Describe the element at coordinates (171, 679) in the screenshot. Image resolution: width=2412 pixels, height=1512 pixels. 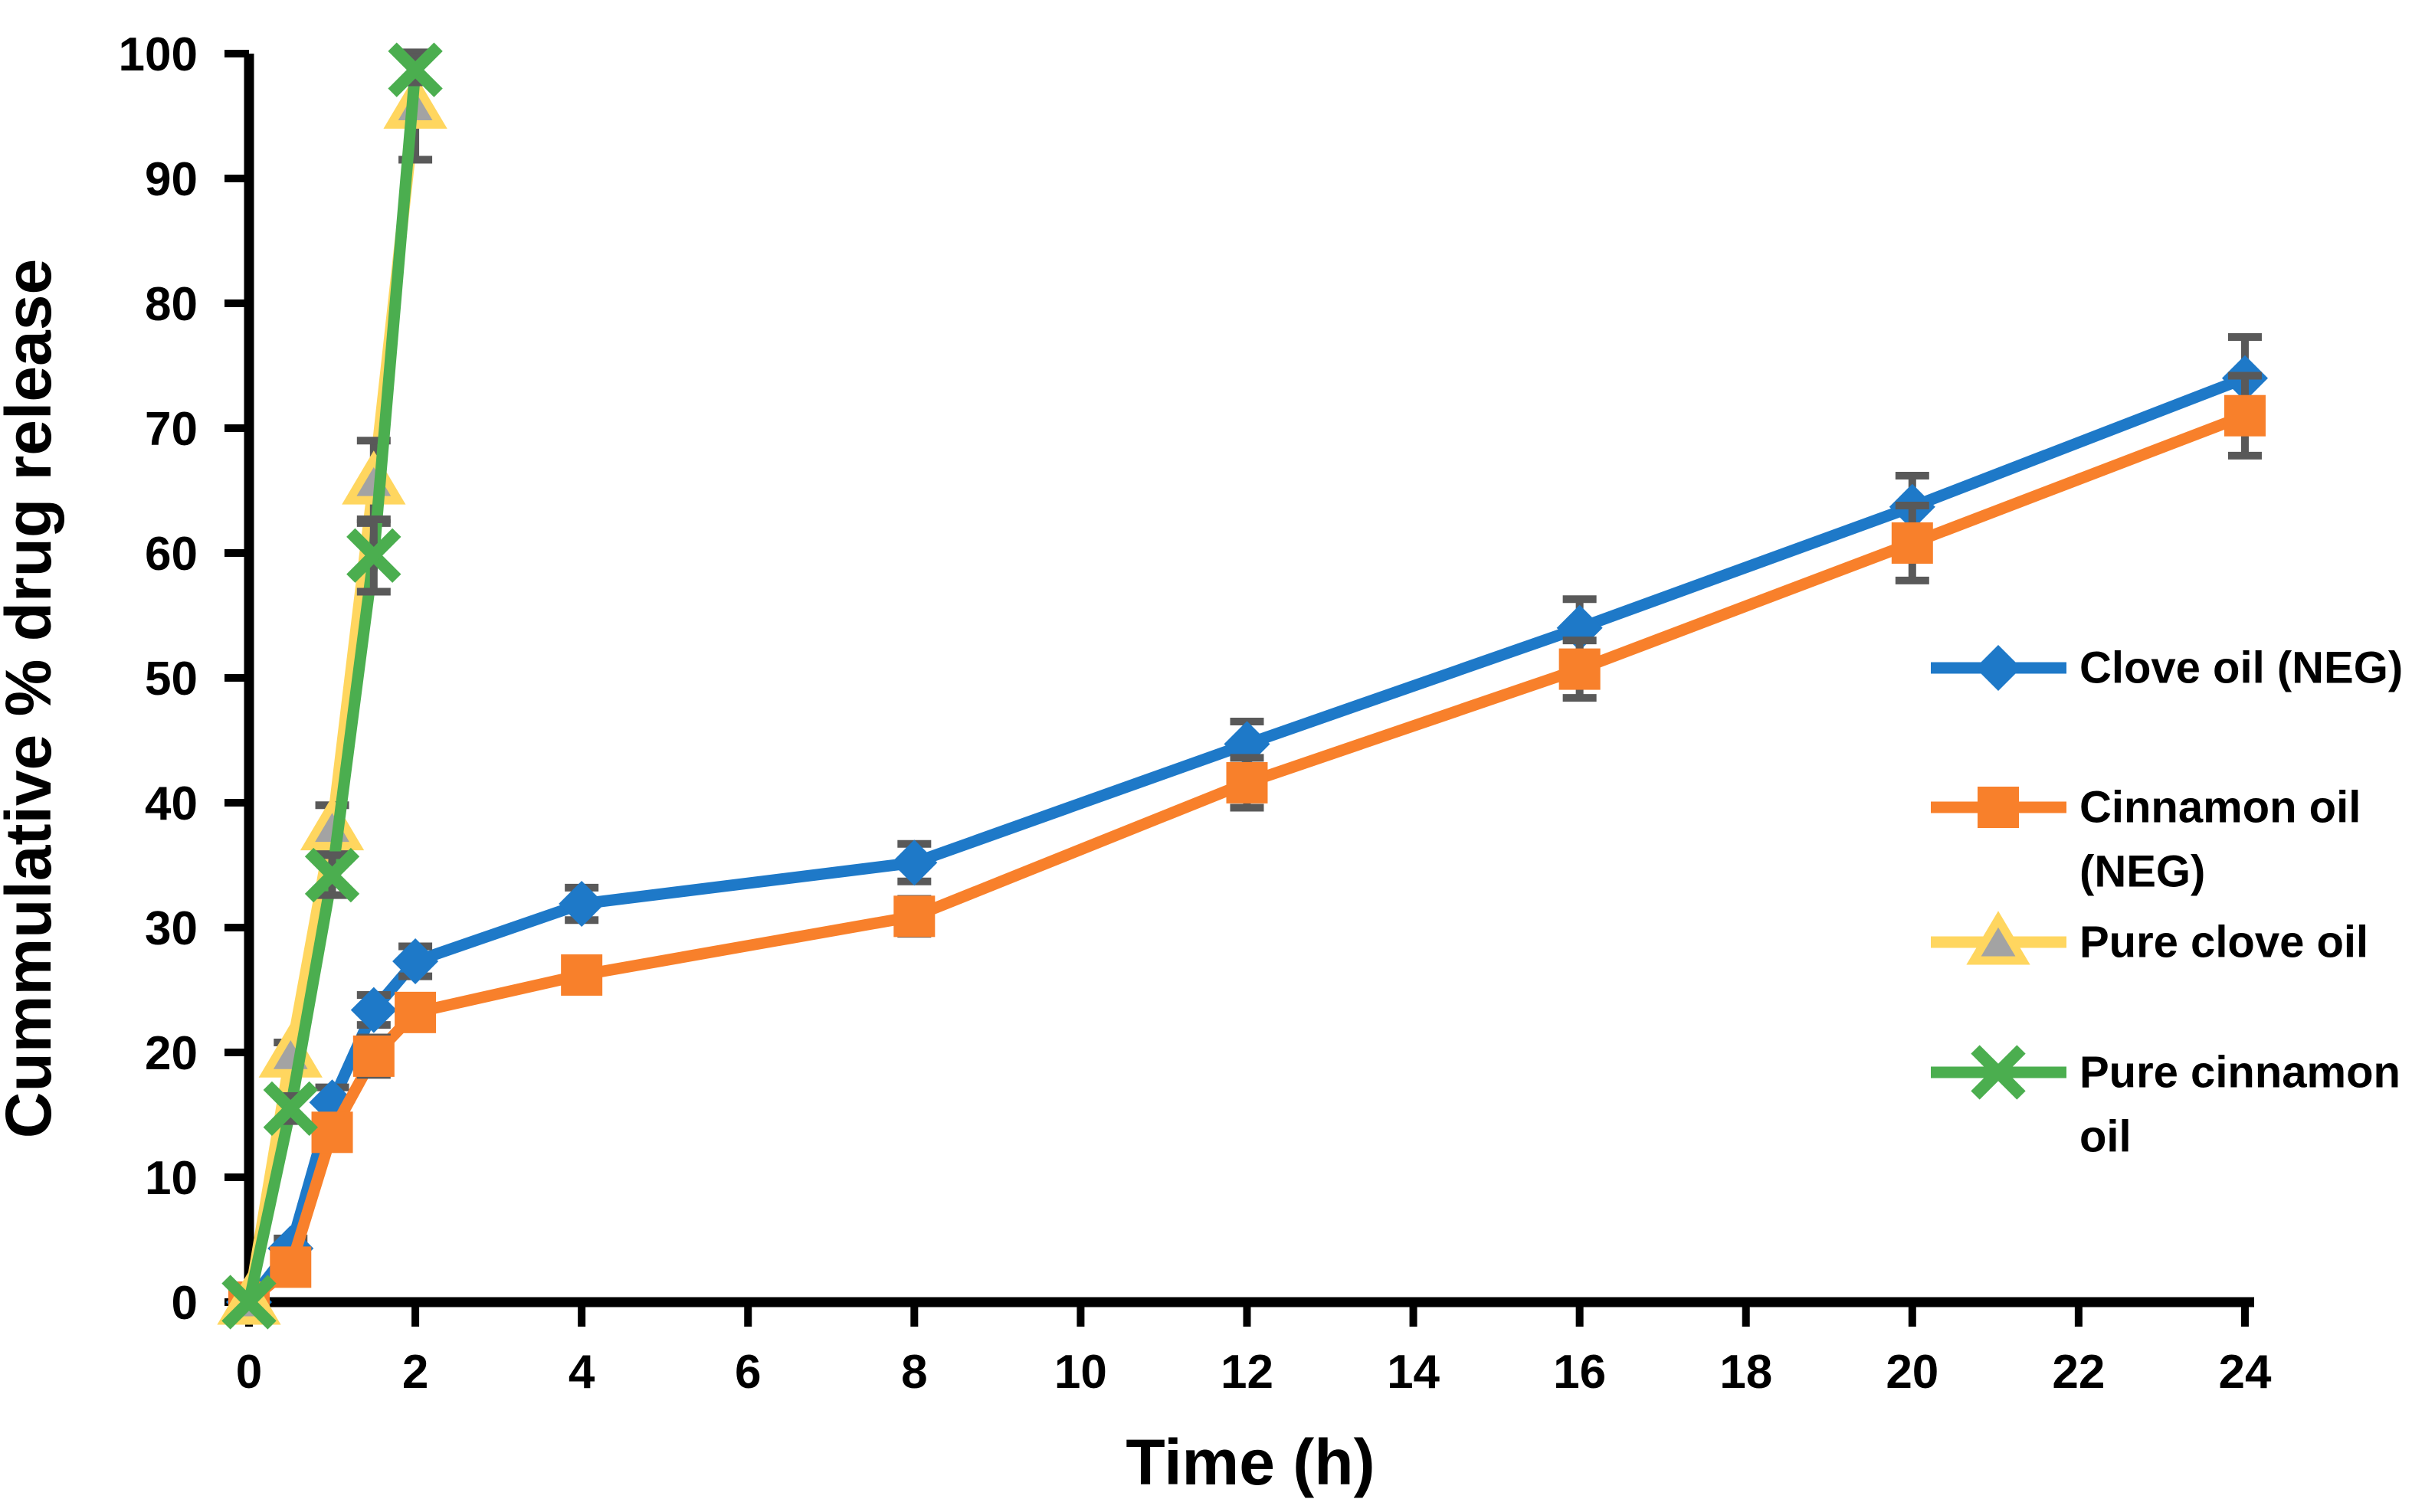
I see `y-tick-label: 50` at that location.